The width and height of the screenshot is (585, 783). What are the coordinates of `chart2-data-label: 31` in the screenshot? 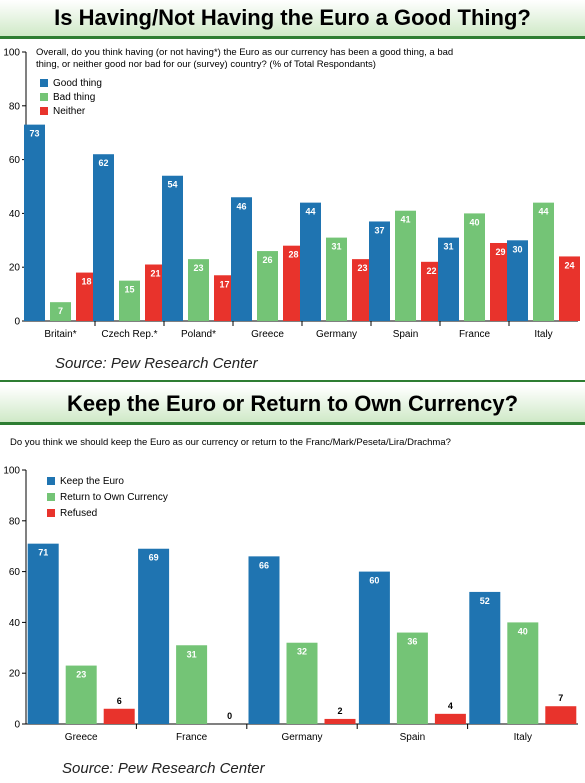 It's located at (192, 654).